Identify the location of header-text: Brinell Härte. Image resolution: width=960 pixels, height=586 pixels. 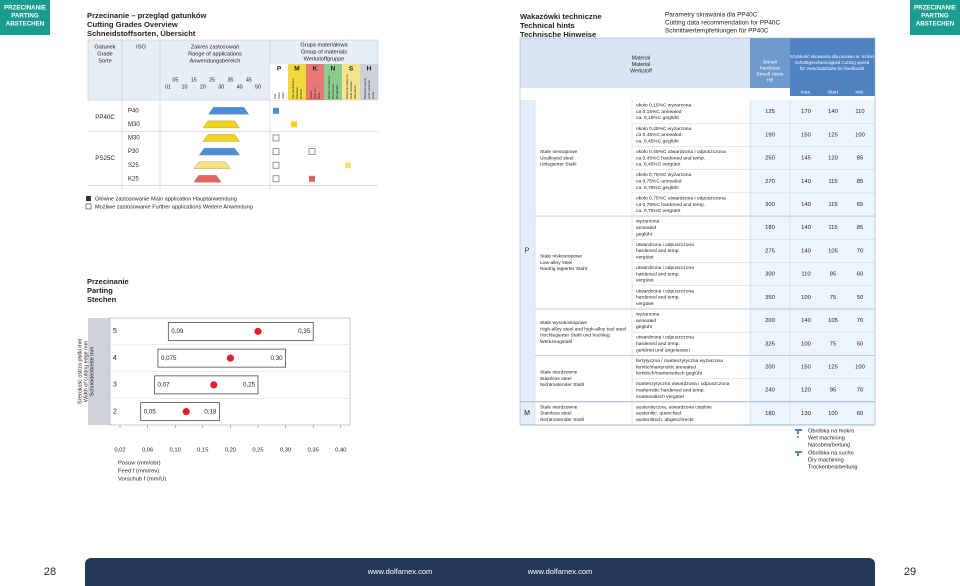
(770, 74).